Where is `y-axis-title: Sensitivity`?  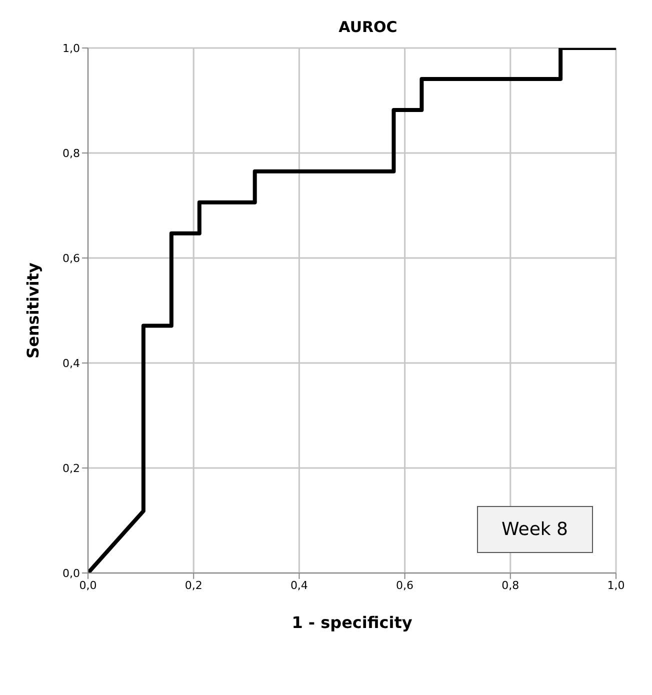
y-axis-title: Sensitivity is located at coordinates (33, 310).